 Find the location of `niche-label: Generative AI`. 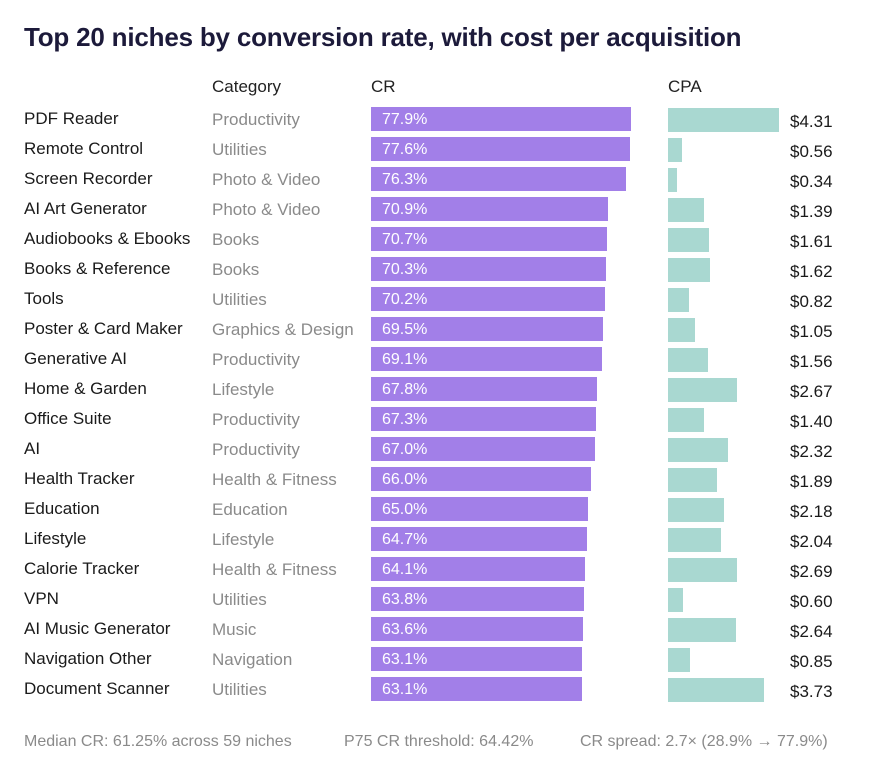

niche-label: Generative AI is located at coordinates (76, 358).